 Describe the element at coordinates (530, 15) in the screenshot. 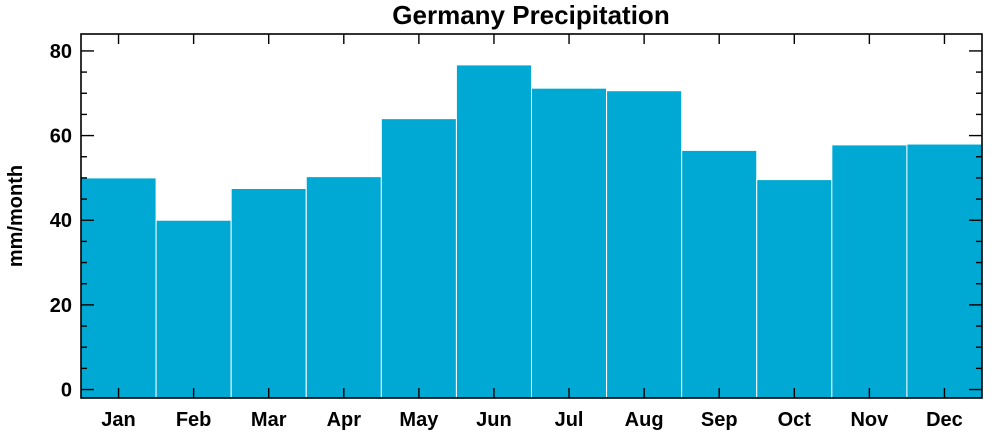

I see `chart-title: Germany Precipitation` at that location.